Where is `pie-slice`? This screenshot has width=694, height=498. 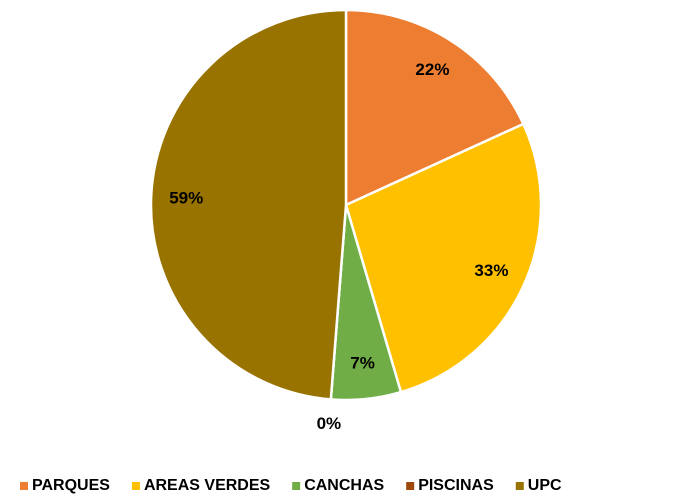
pie-slice is located at coordinates (435, 107).